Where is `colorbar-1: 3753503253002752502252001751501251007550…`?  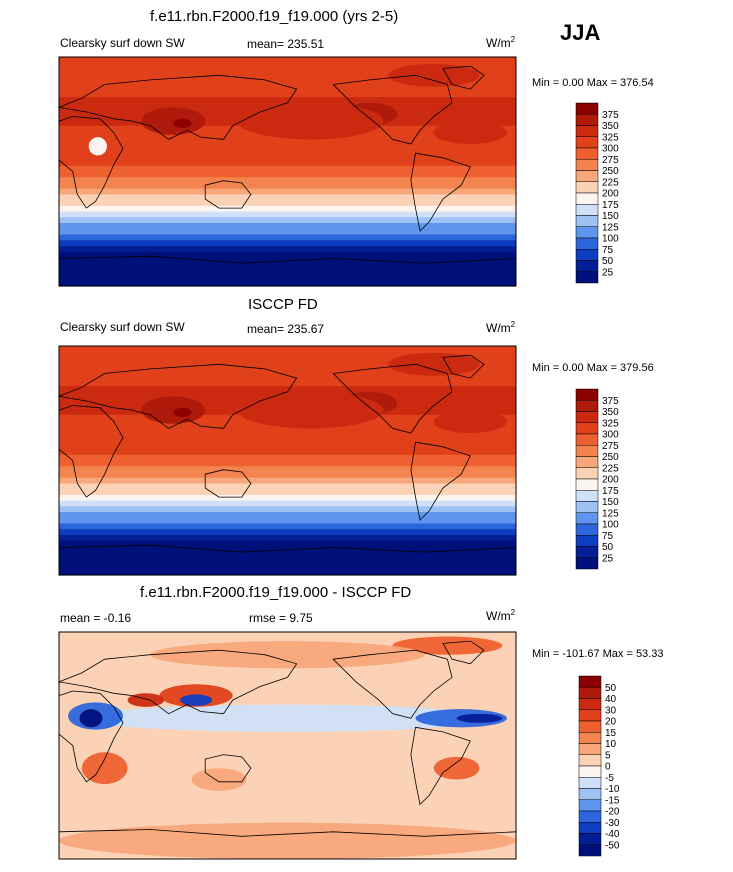
colorbar-1: 3753503253002752502252001751501251007550… is located at coordinates (597, 193).